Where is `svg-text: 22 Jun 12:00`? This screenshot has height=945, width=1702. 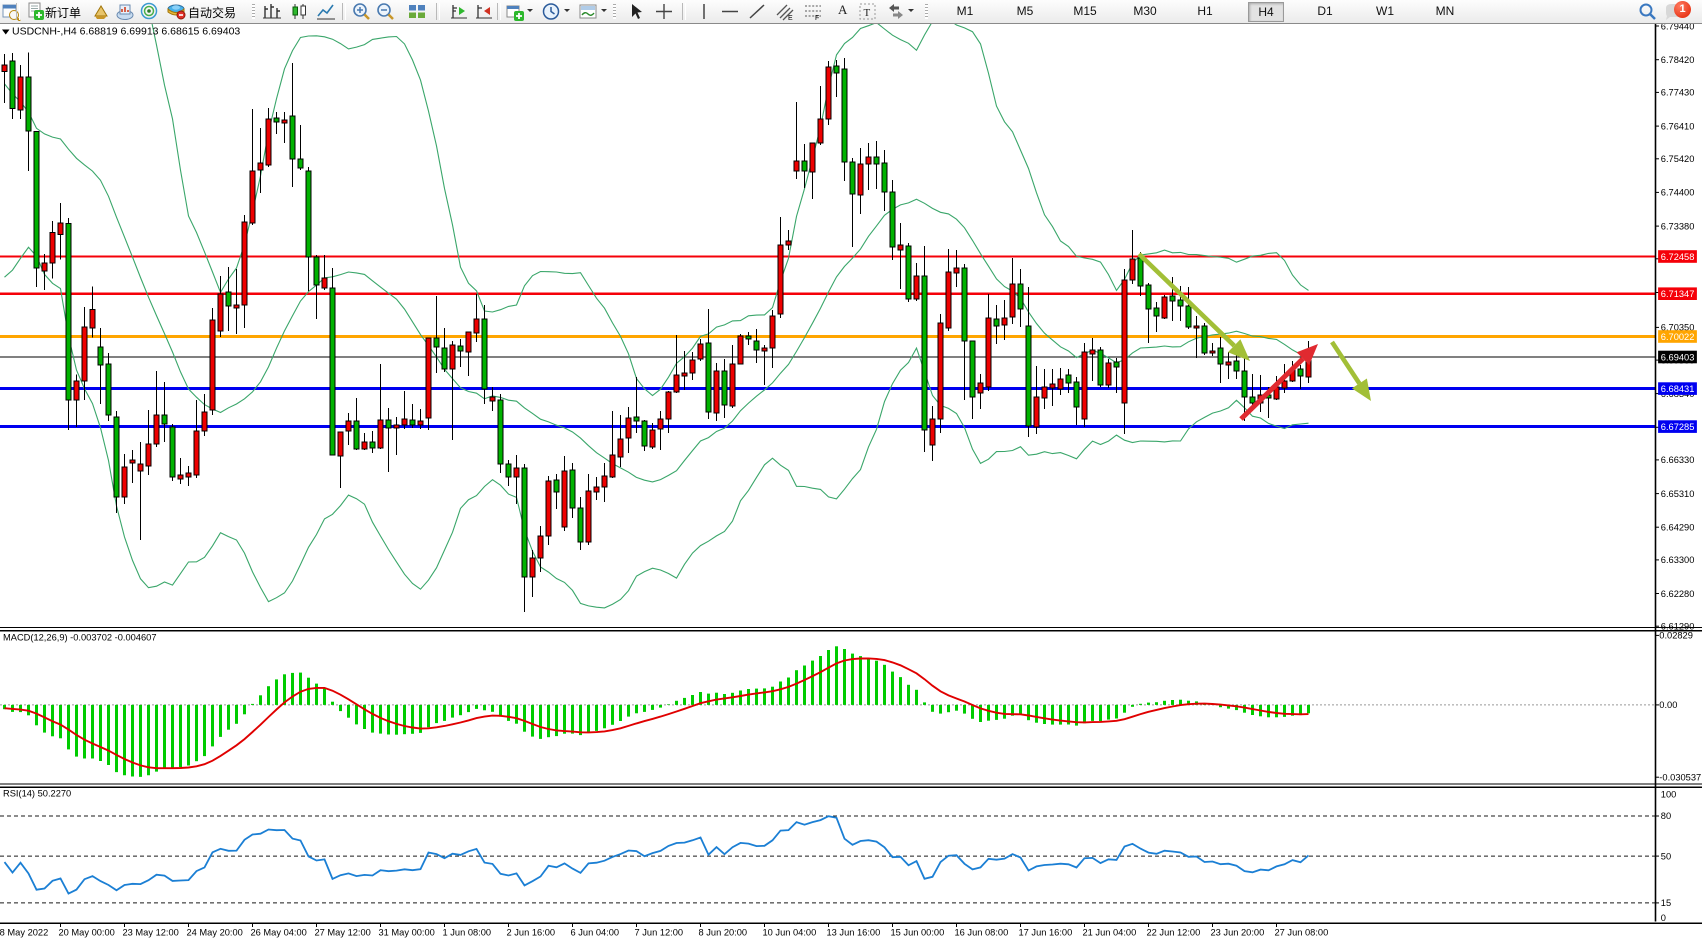 svg-text: 22 Jun 12:00 is located at coordinates (1174, 933).